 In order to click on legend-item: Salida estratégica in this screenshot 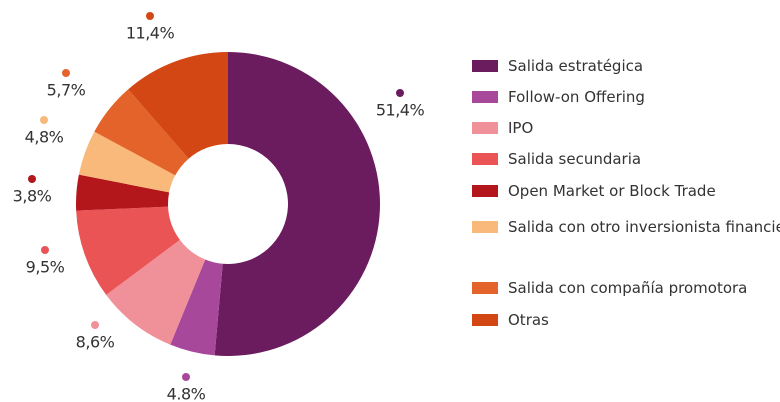, I will do `click(557, 66)`.